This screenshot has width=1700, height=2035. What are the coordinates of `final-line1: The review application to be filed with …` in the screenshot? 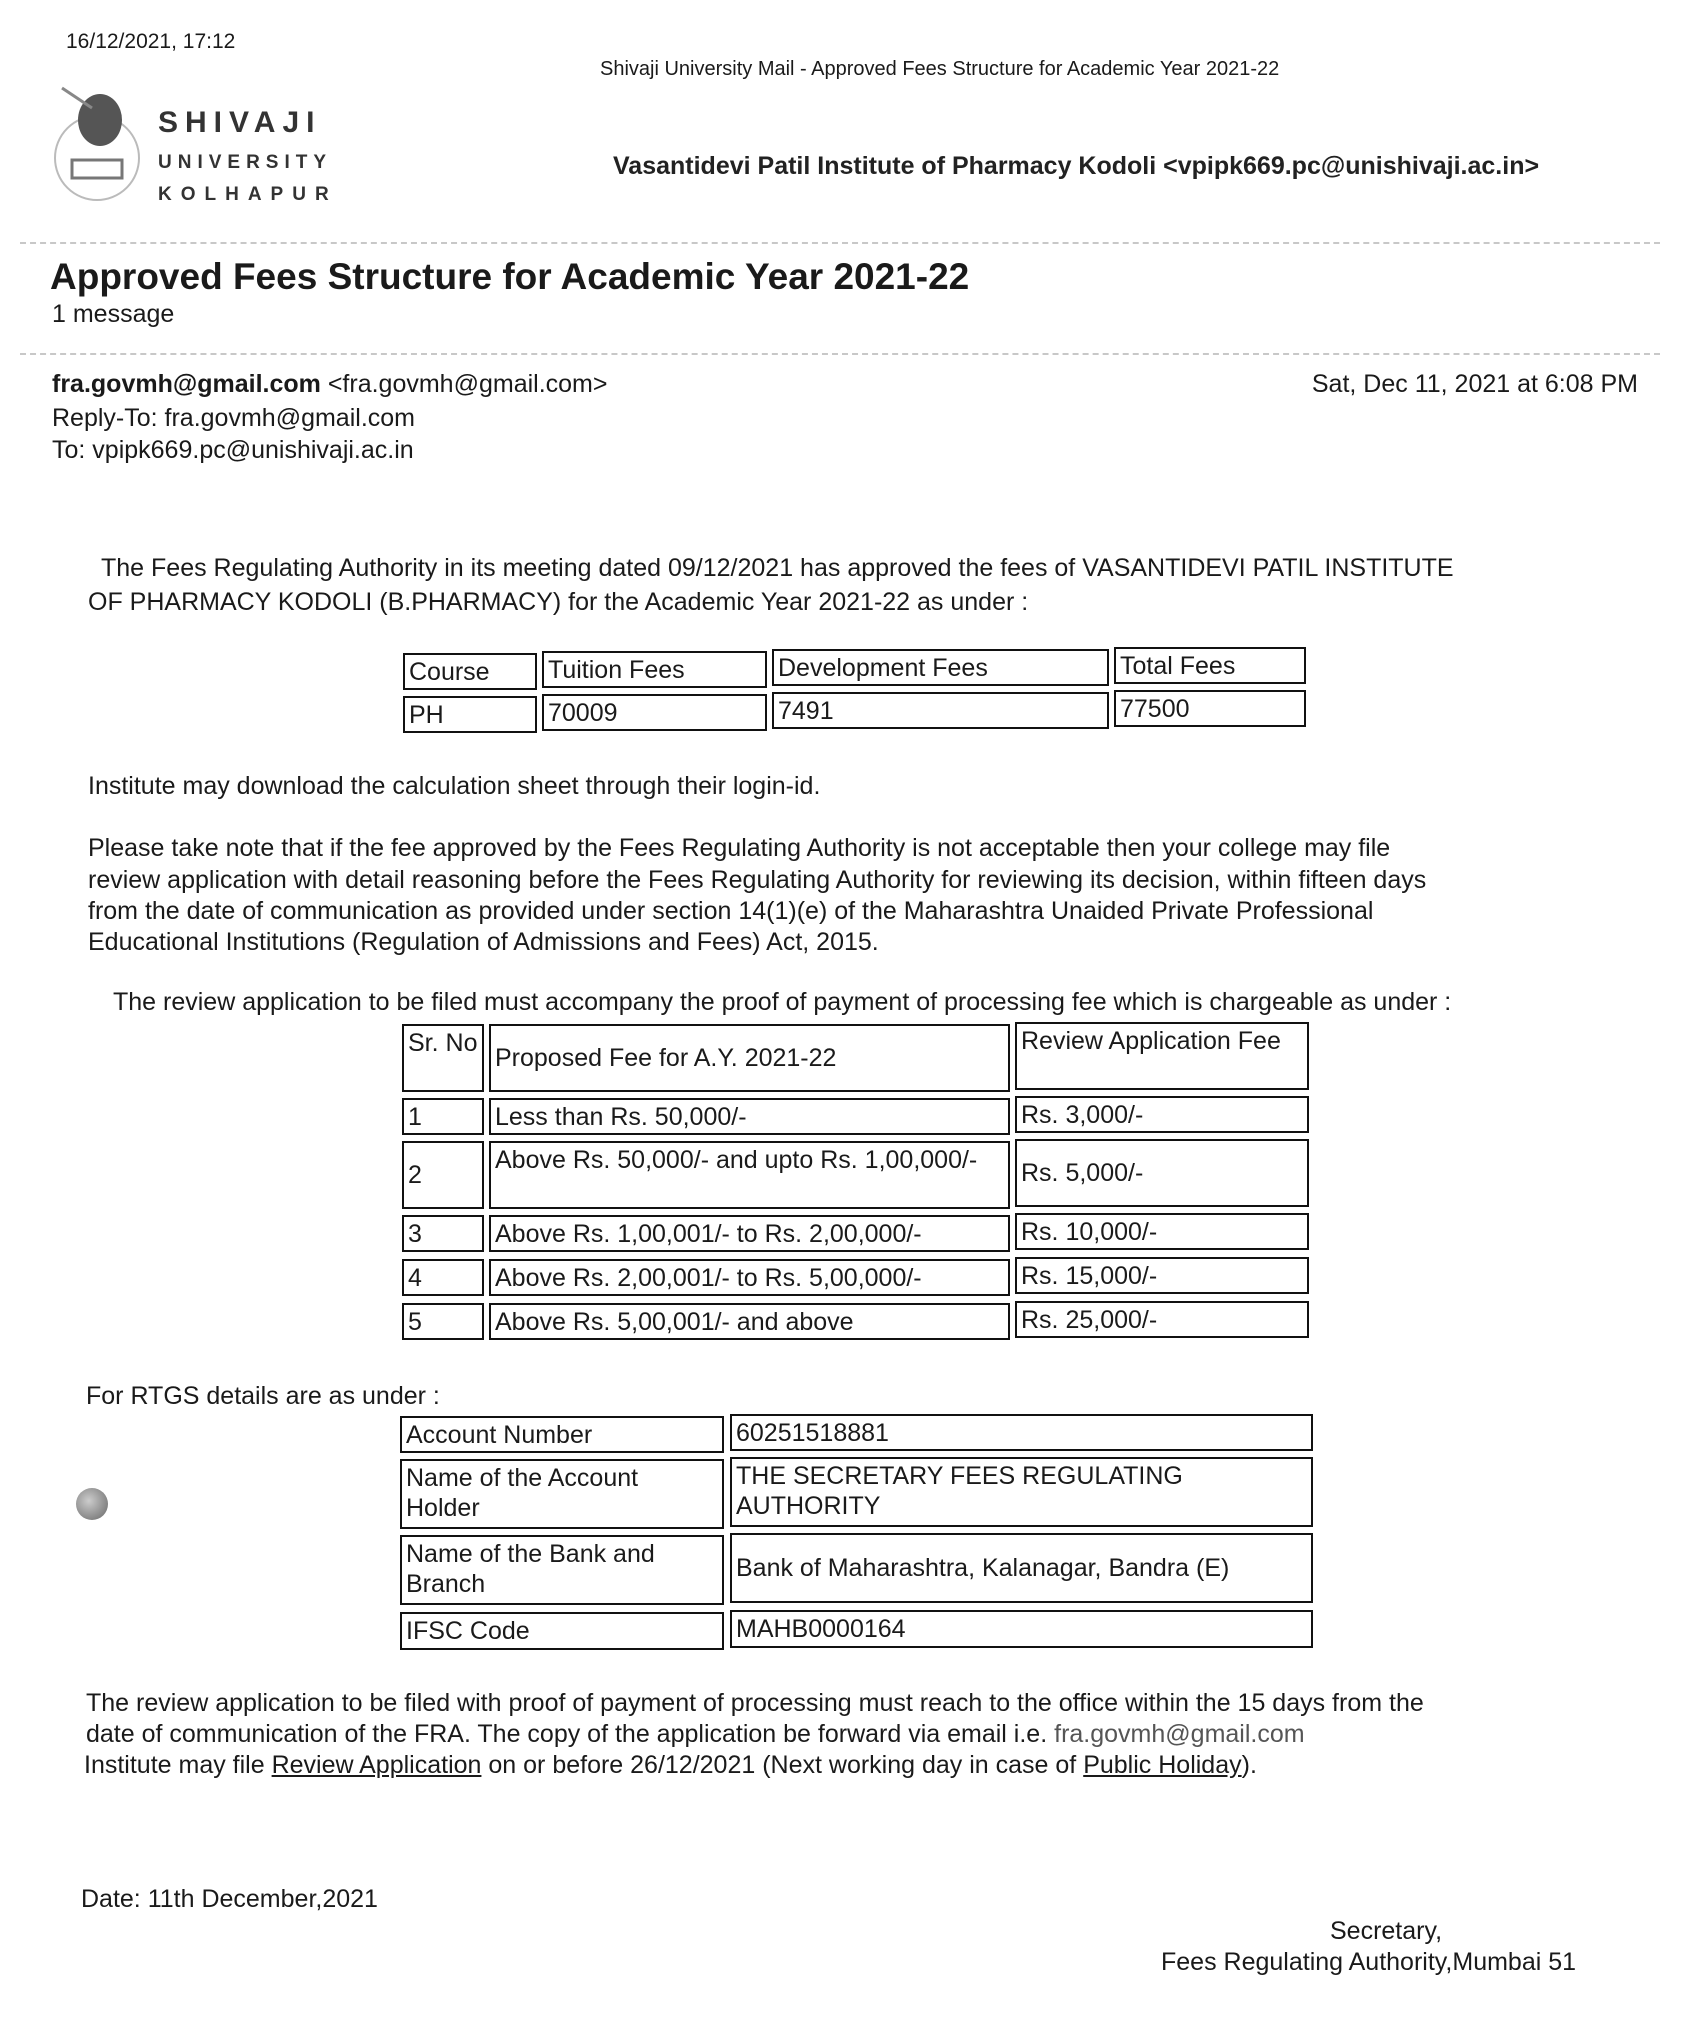 It's located at (755, 1703).